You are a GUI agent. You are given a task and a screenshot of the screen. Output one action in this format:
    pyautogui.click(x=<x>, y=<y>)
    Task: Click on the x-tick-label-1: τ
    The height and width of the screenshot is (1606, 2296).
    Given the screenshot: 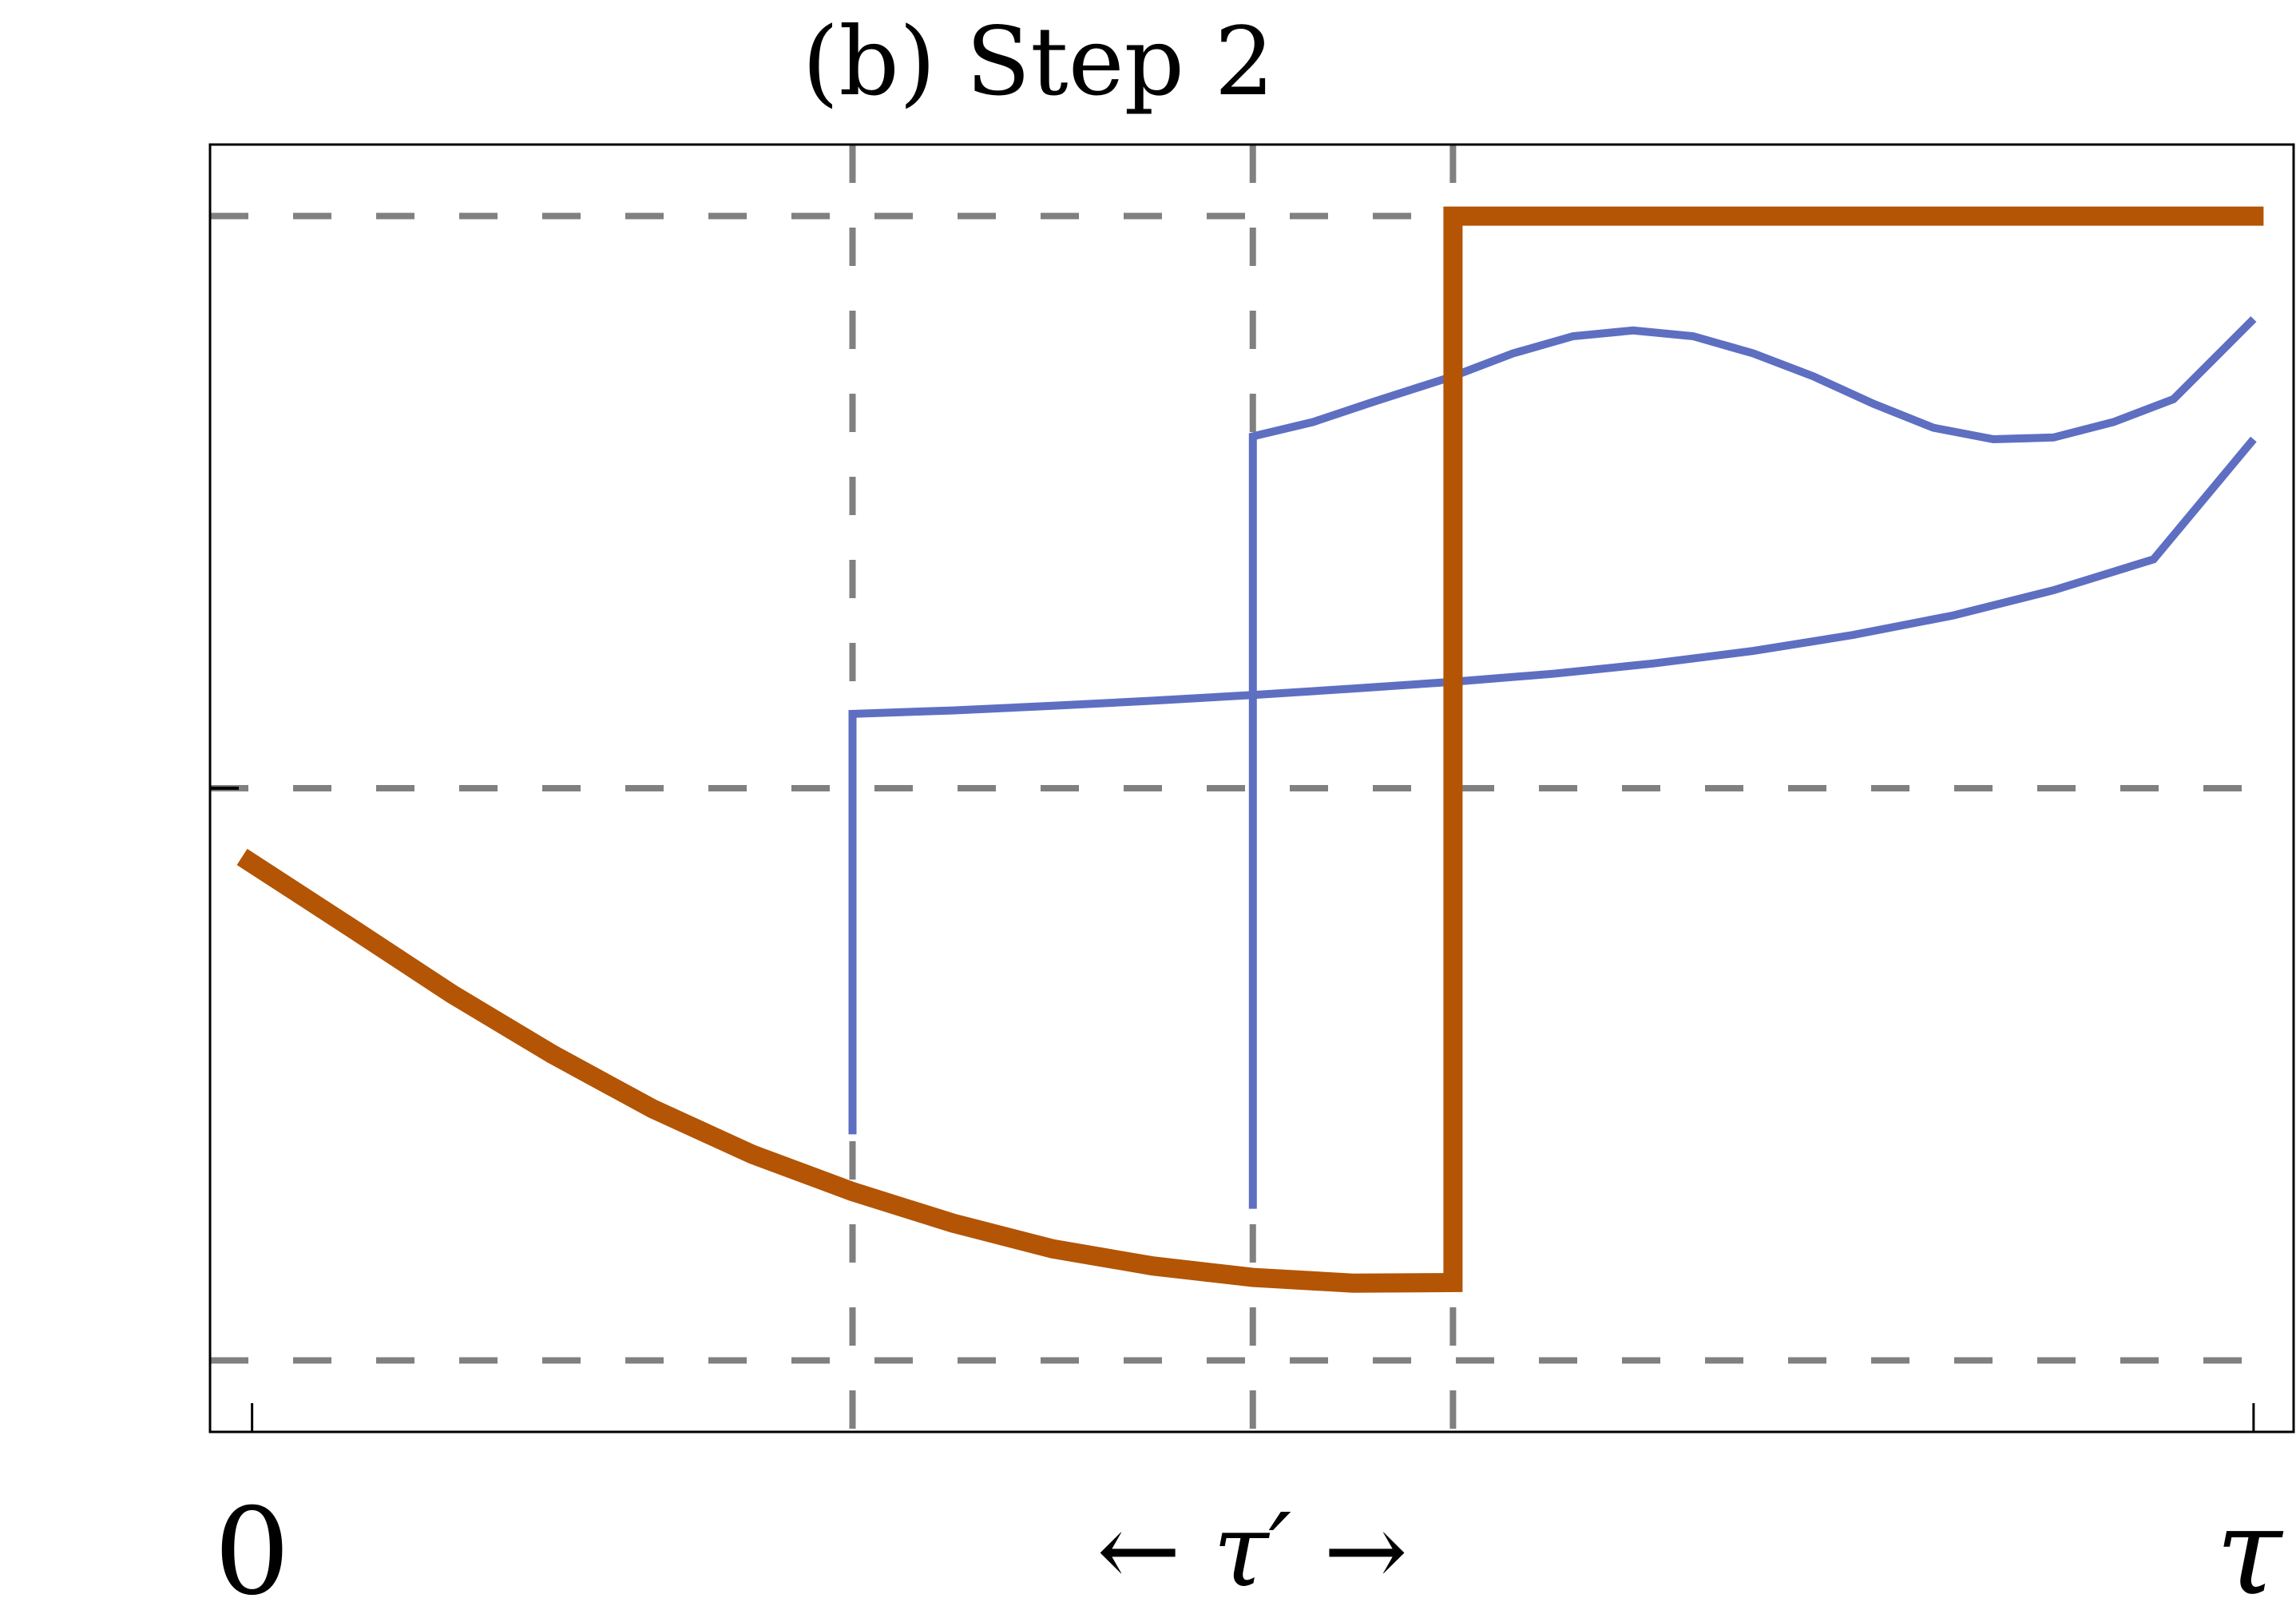 What is the action you would take?
    pyautogui.click(x=2249, y=1544)
    